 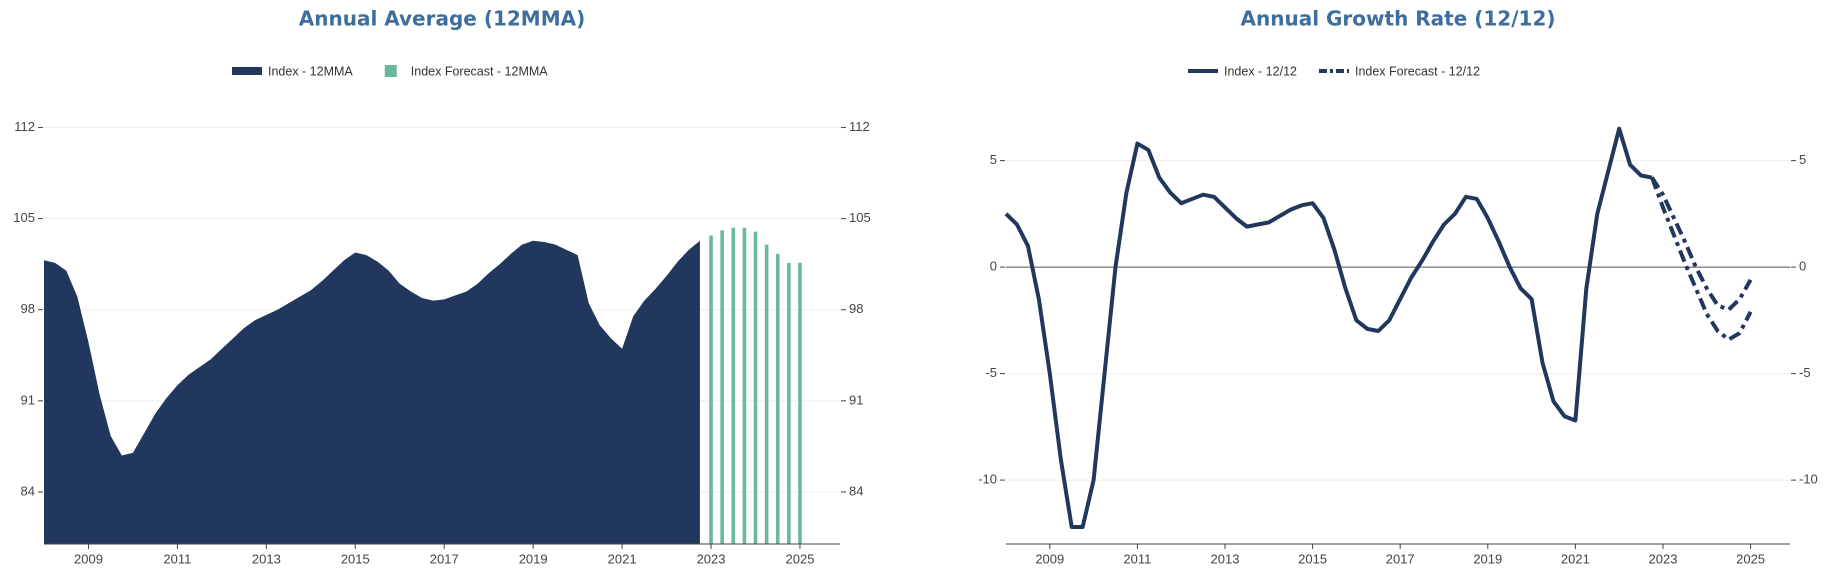 What do you see at coordinates (1398, 19) in the screenshot?
I see `chart-title: Annual Growth Rate (12/12)` at bounding box center [1398, 19].